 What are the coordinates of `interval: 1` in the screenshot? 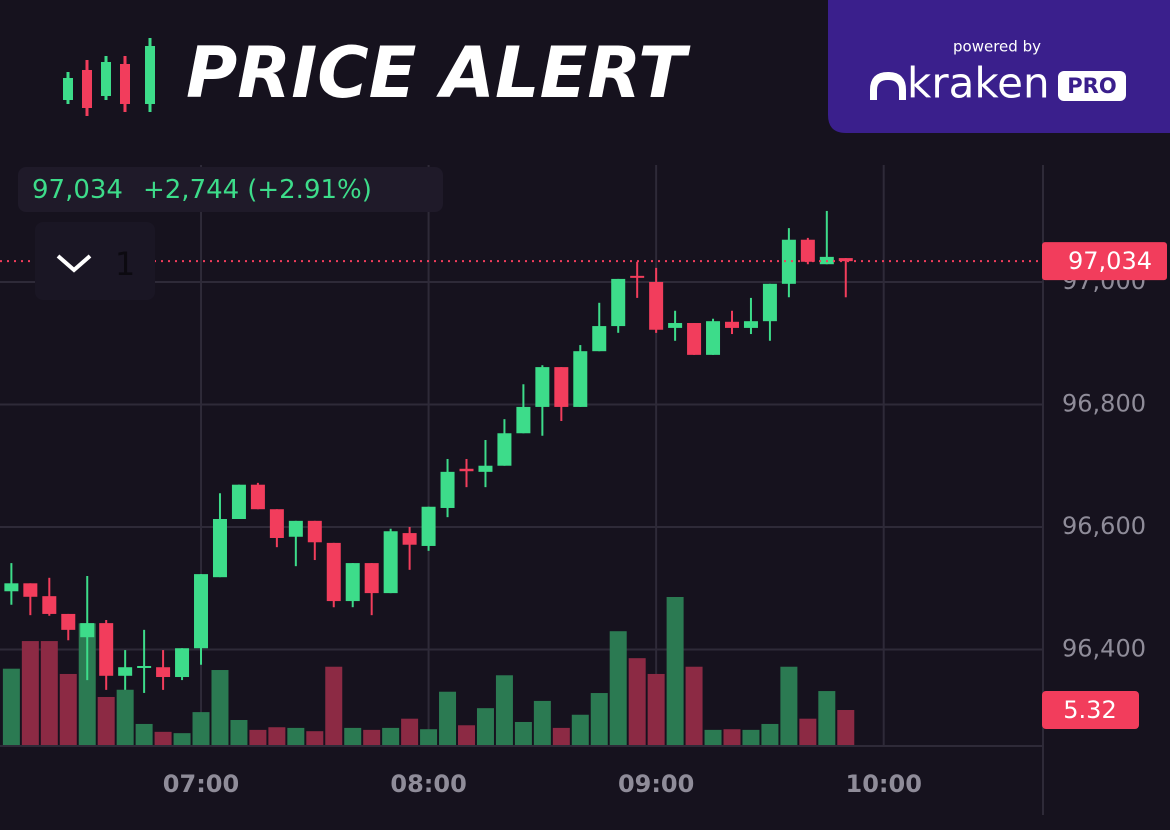 It's located at (125, 264).